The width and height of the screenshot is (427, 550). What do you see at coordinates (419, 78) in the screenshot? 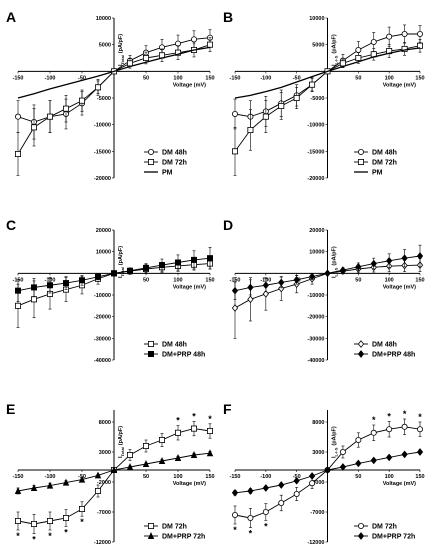
I see `x-tick-label: 150` at bounding box center [419, 78].